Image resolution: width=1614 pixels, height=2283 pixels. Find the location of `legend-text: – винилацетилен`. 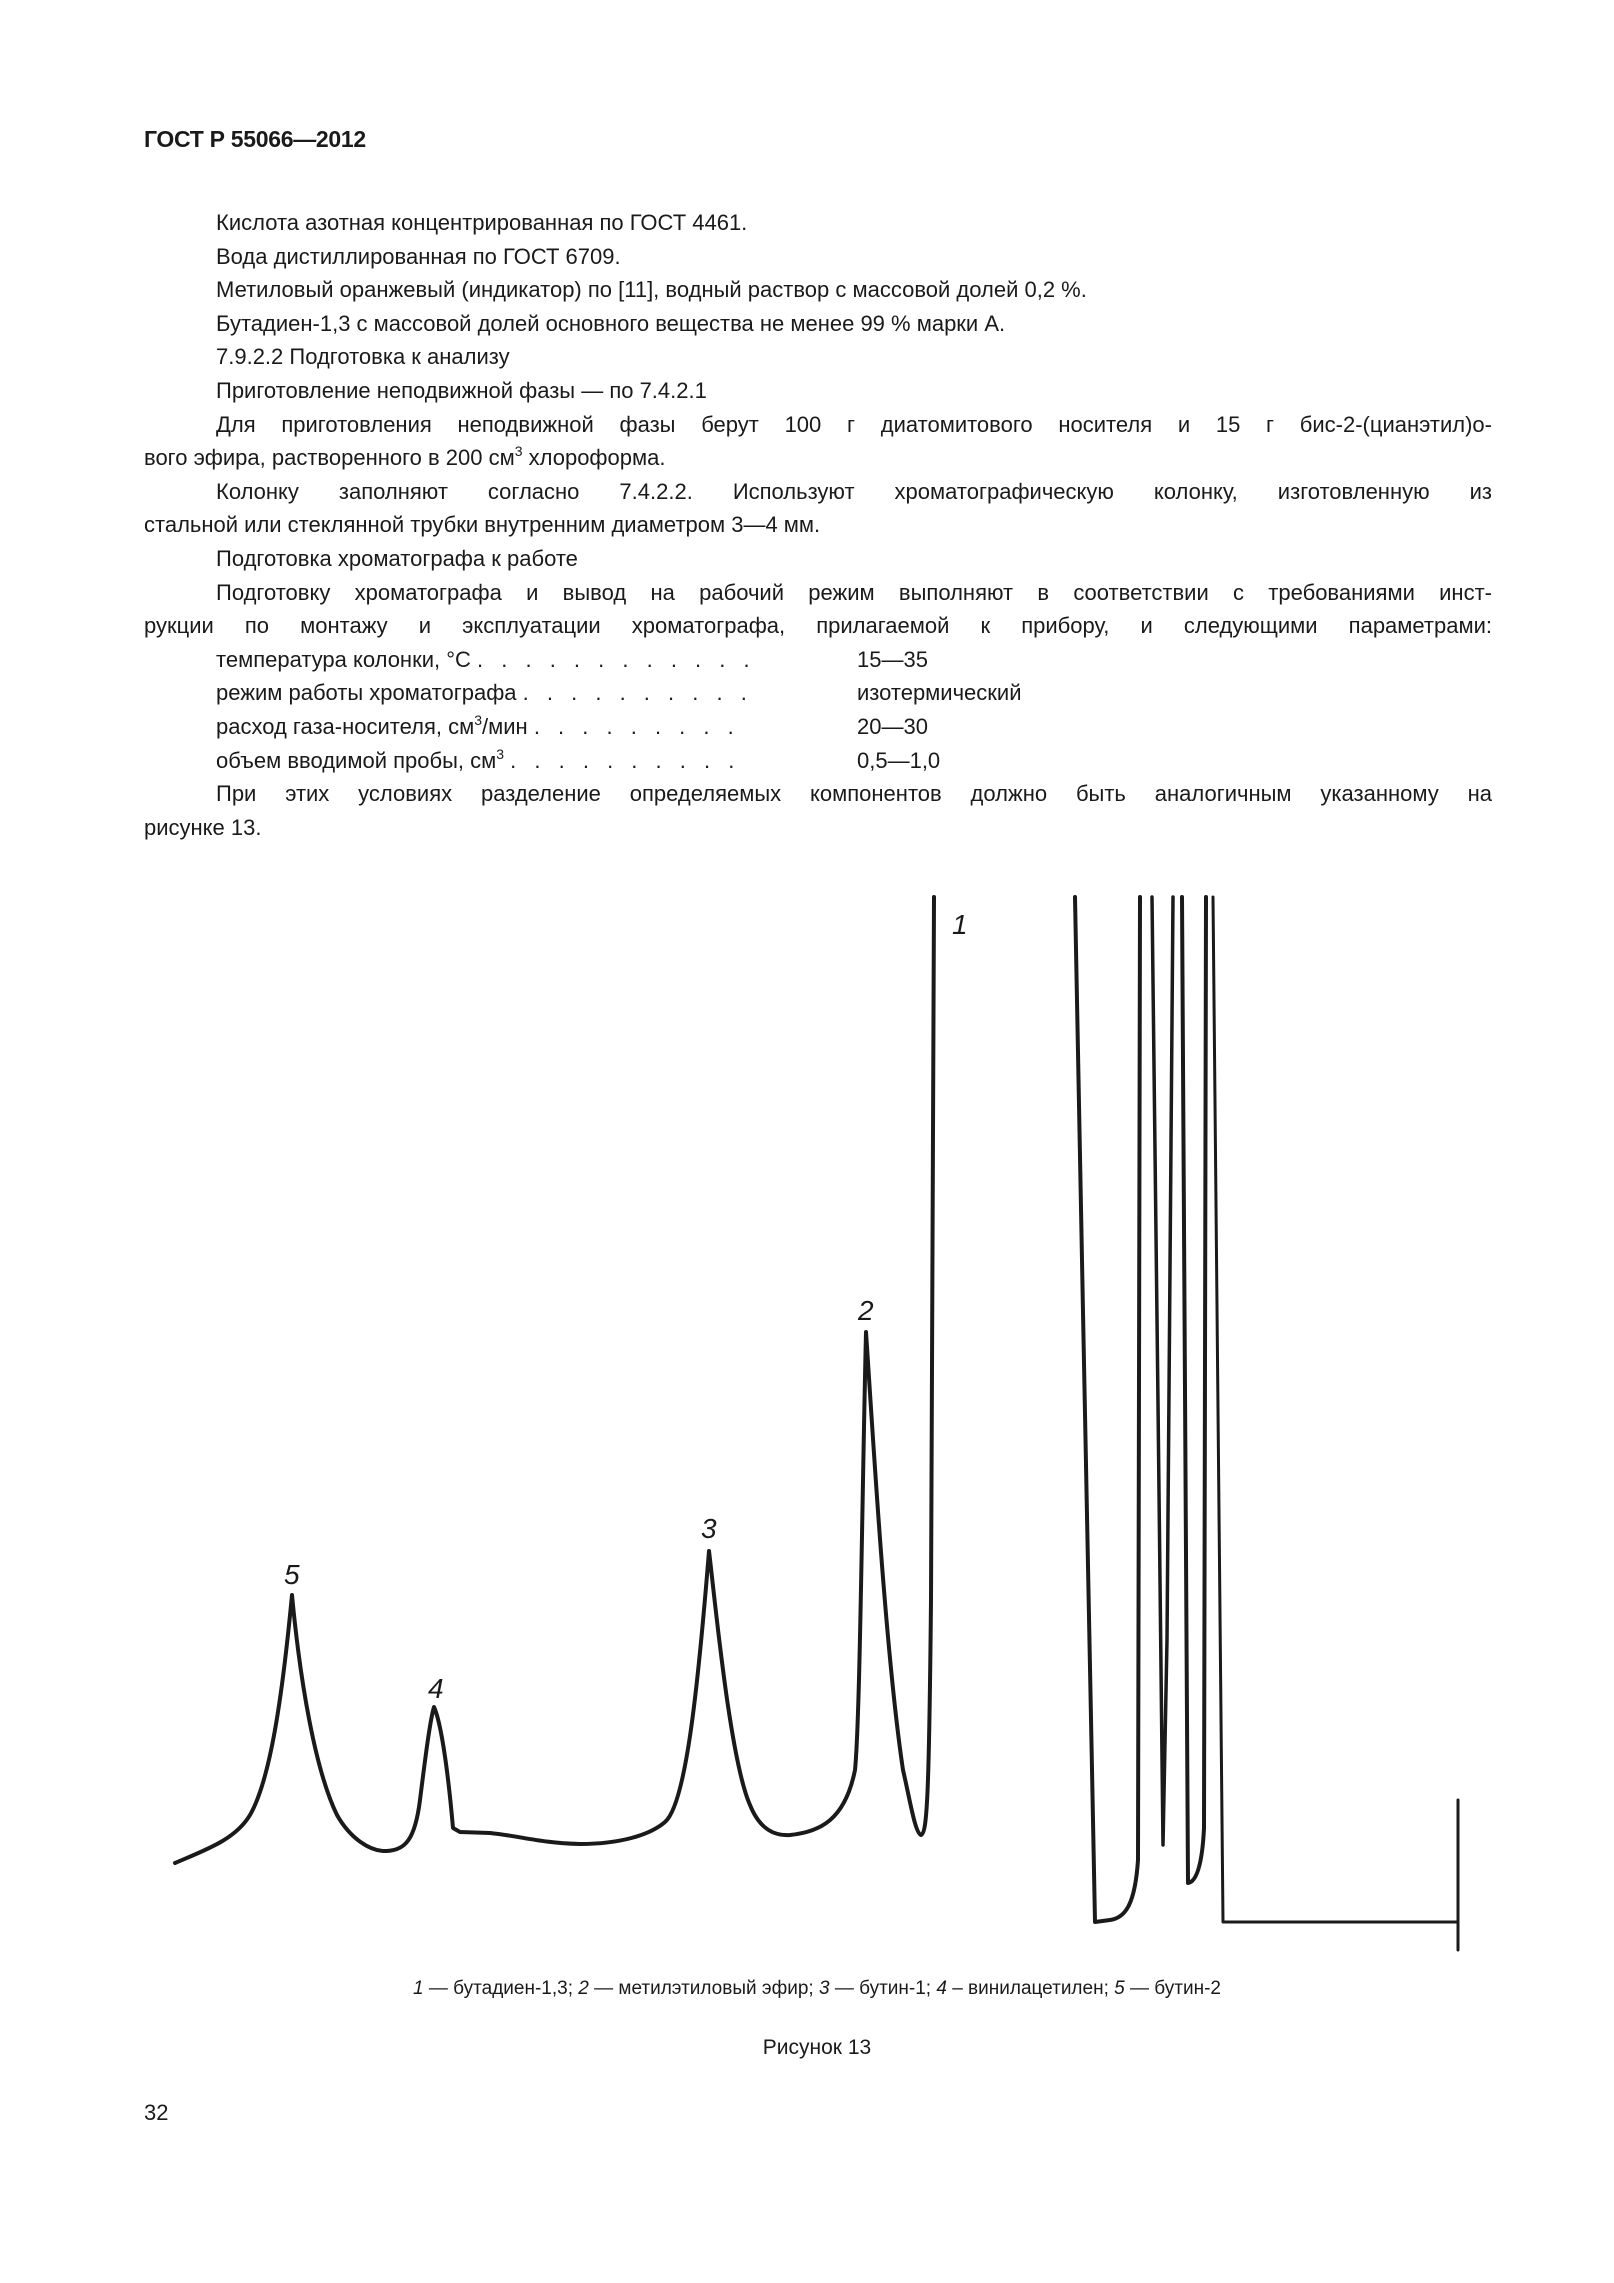

legend-text: – винилацетилен is located at coordinates (1025, 1988).